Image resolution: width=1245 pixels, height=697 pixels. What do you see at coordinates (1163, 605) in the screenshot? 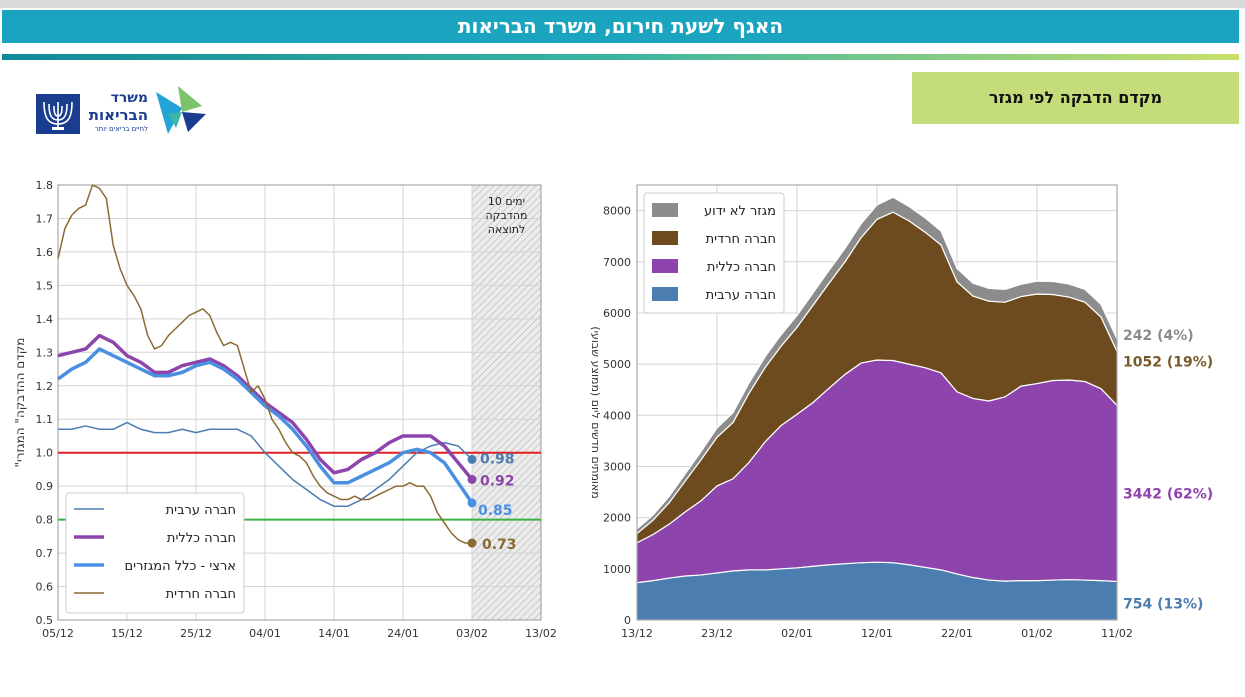
I see `area-end-label: 754 (13%)` at bounding box center [1163, 605].